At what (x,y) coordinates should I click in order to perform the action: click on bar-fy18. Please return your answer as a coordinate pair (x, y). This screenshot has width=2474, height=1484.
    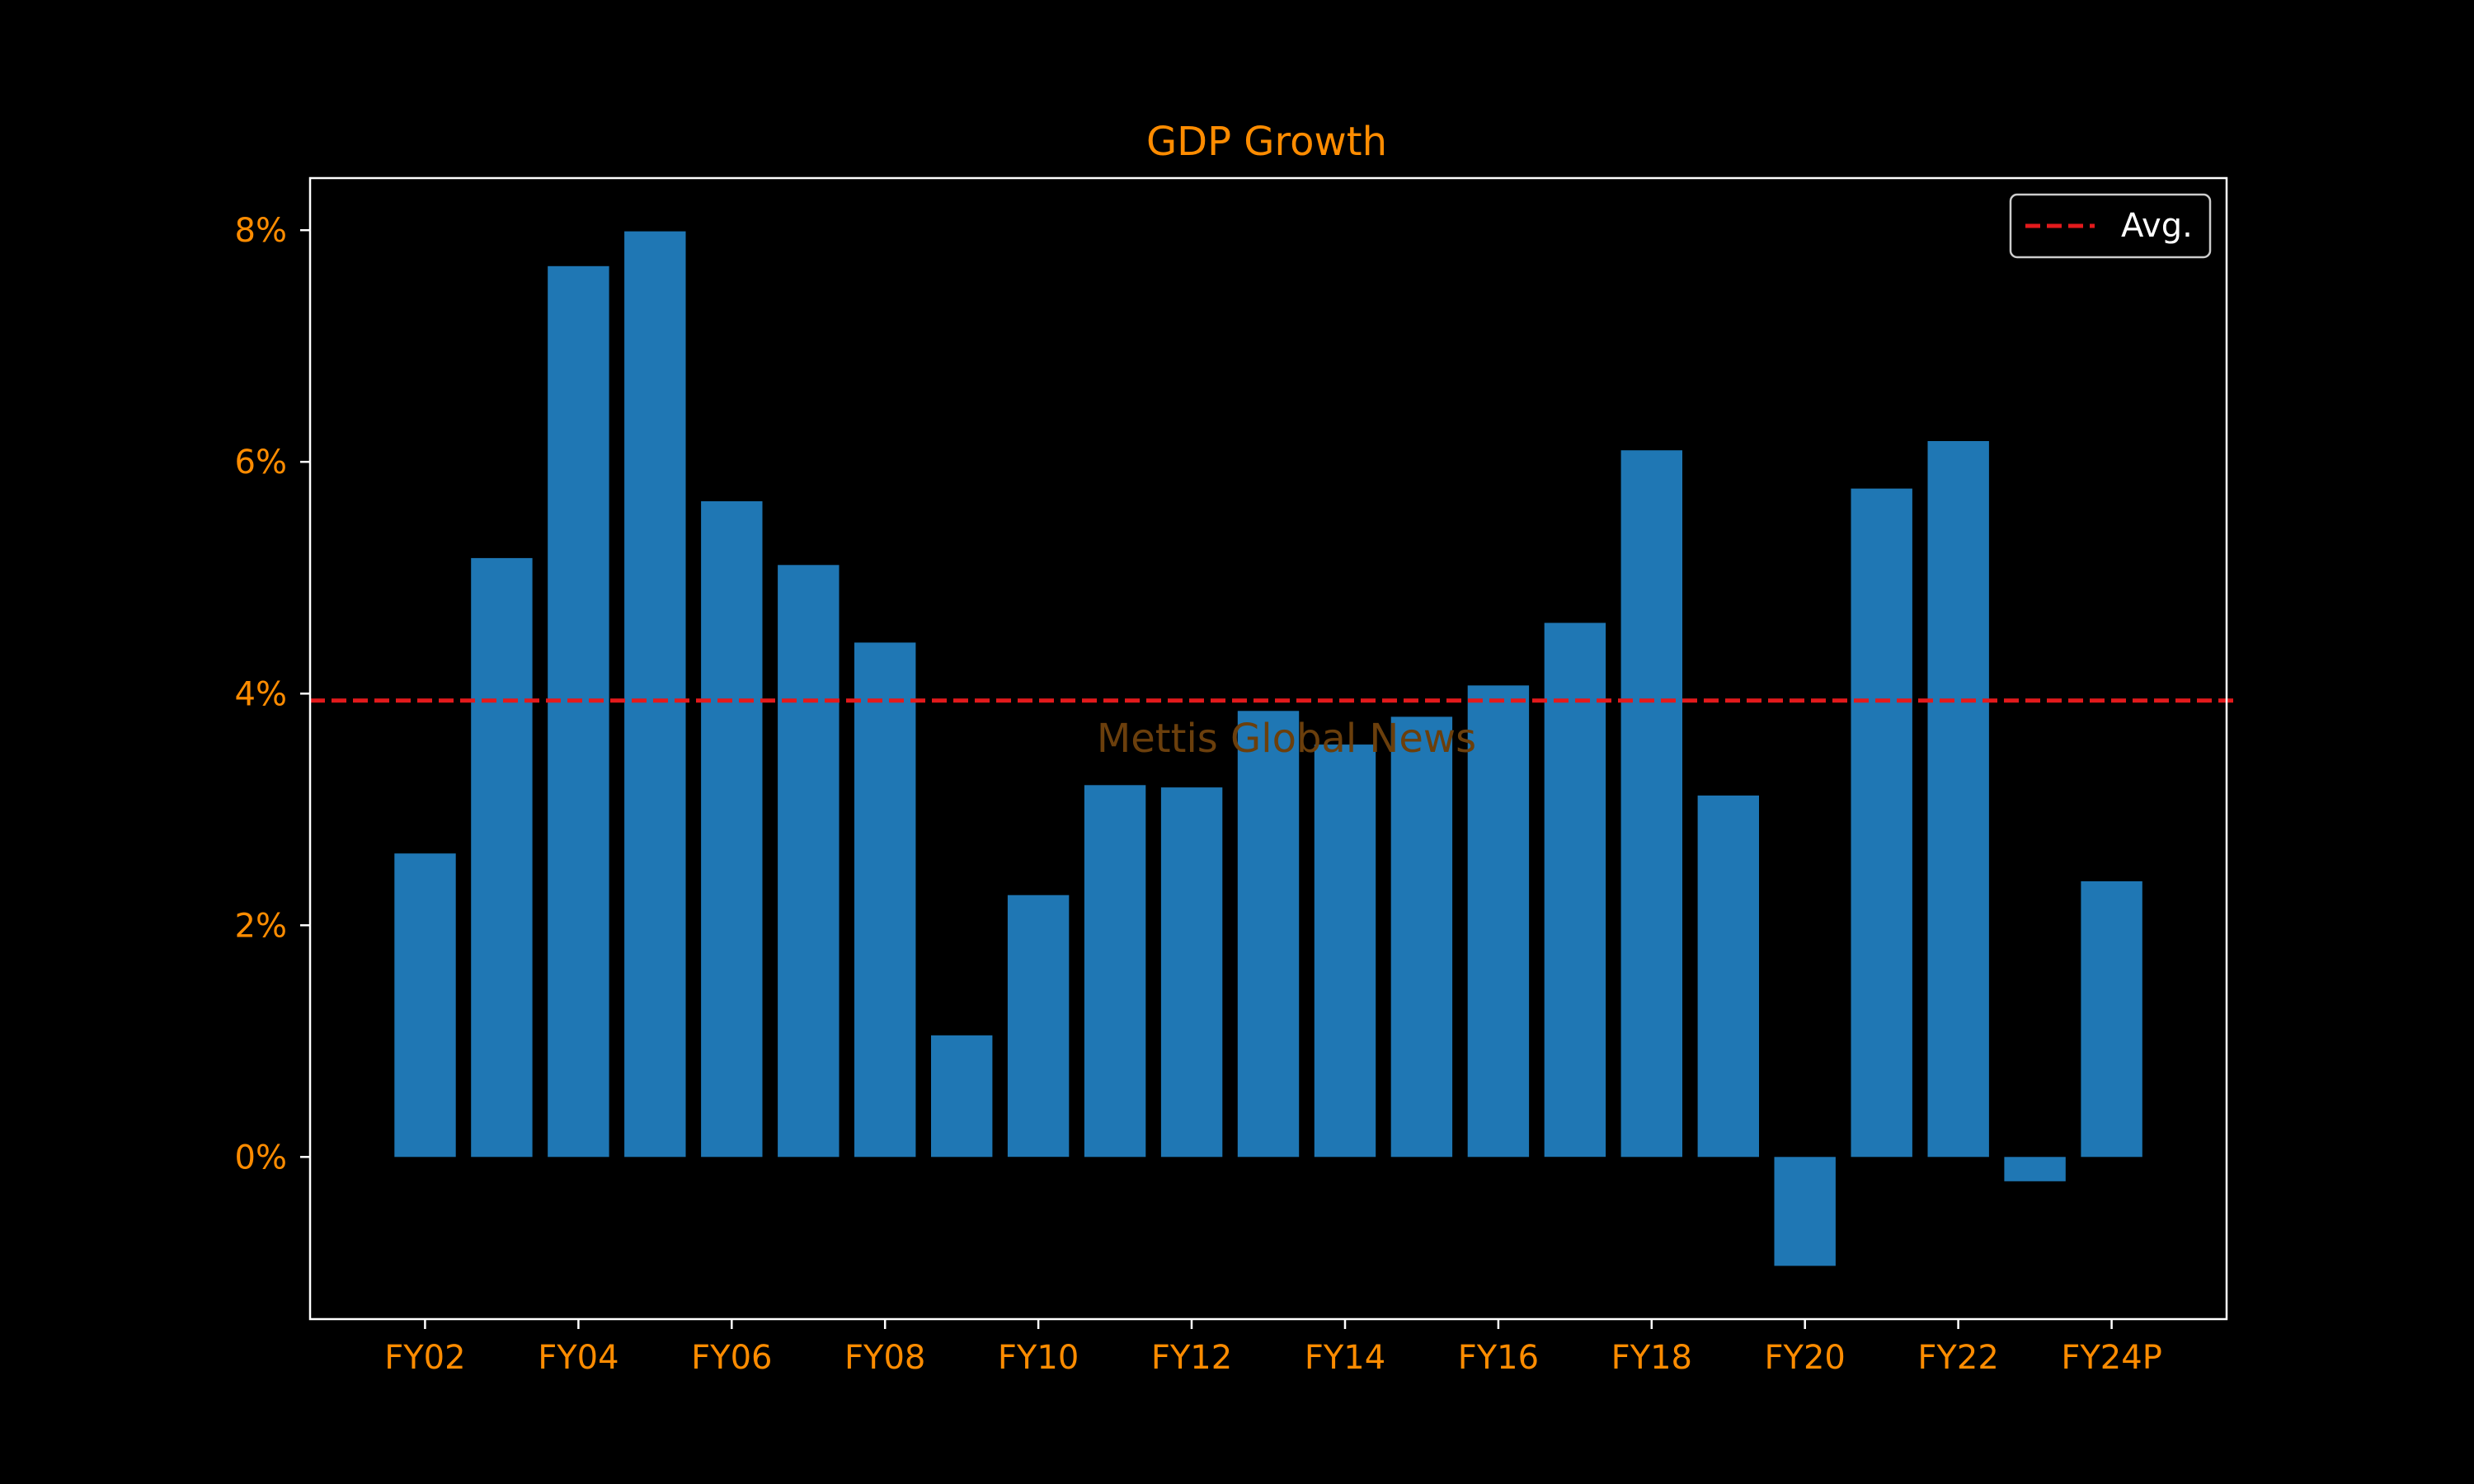
    Looking at the image, I should click on (1651, 804).